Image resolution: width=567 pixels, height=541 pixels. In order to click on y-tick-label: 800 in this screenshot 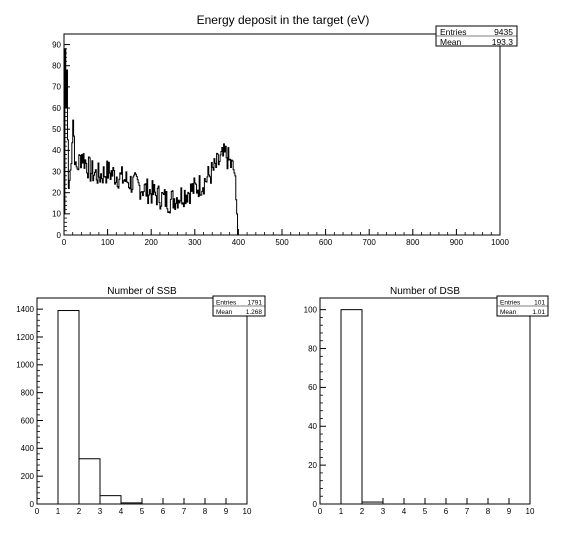, I will do `click(28, 392)`.